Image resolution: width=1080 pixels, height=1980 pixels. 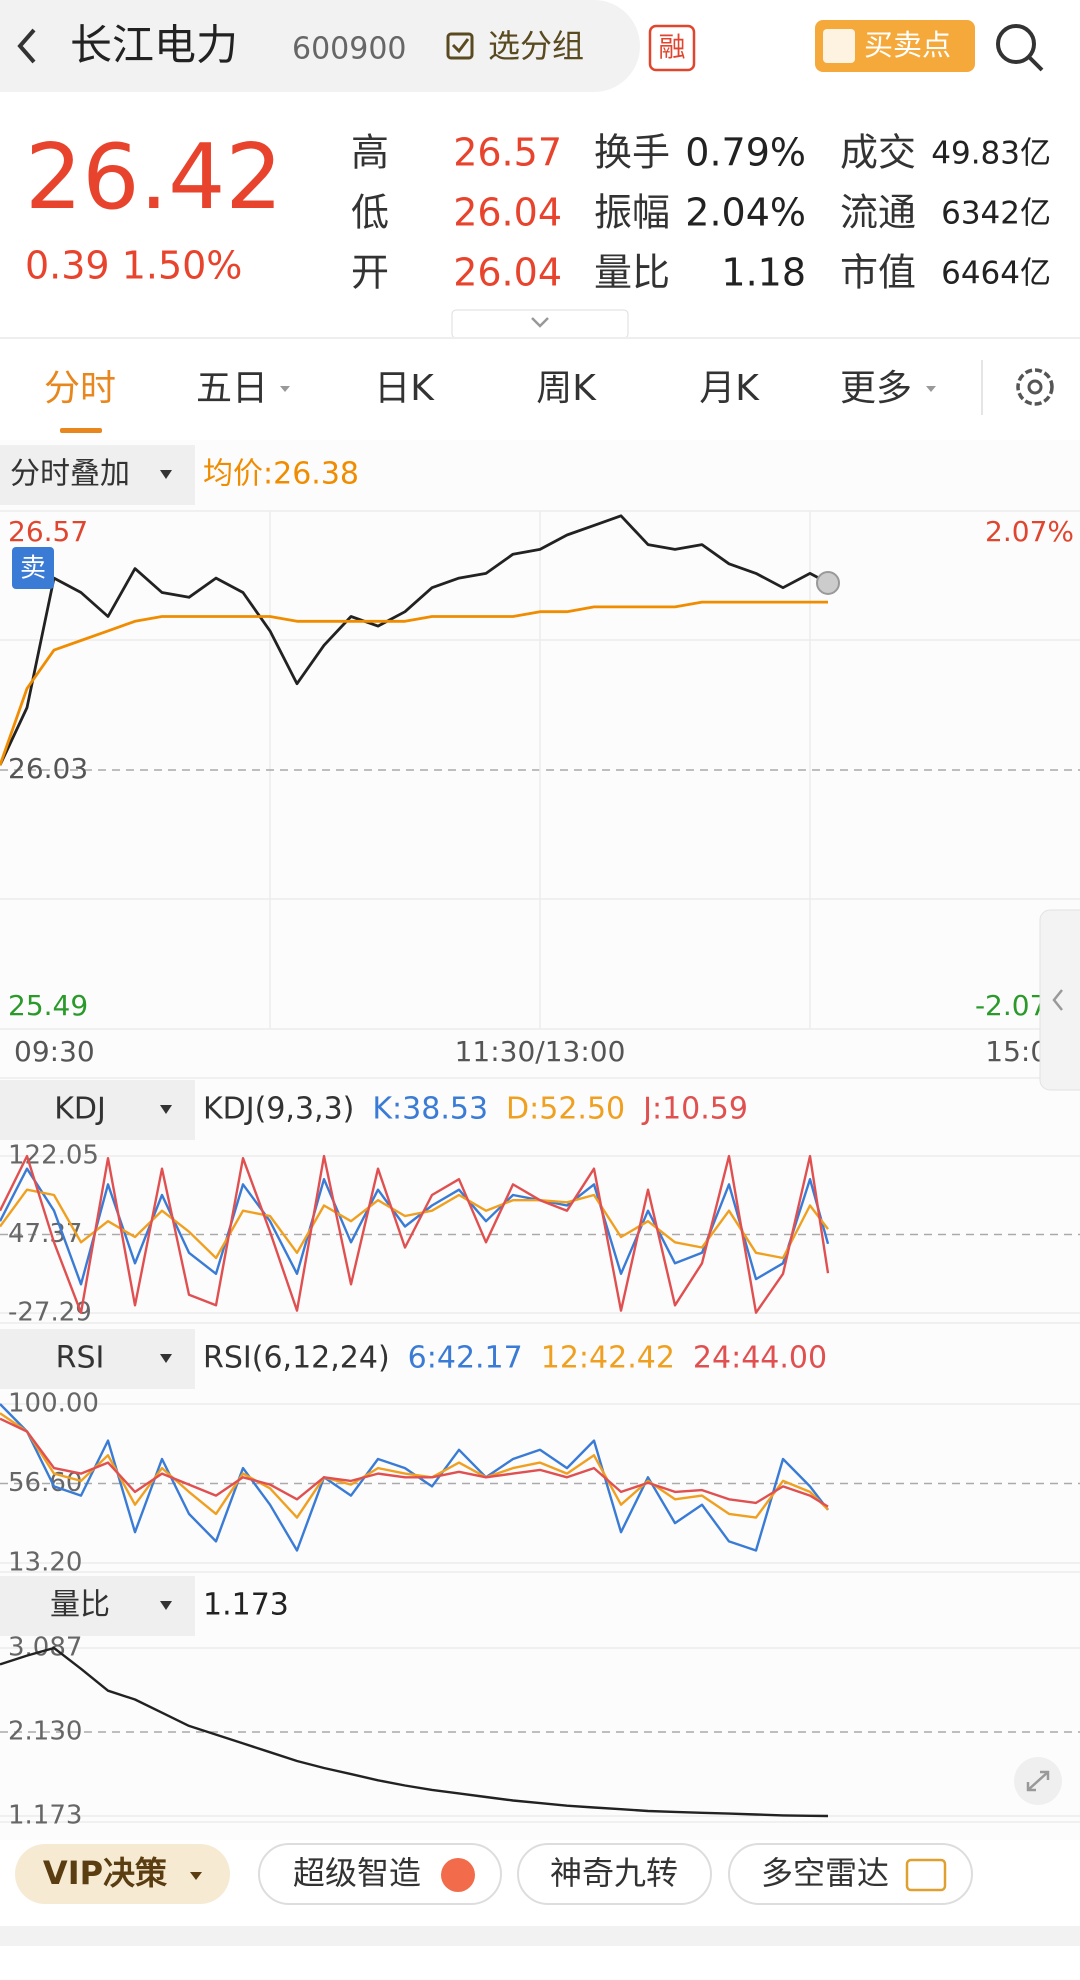 I want to click on stat-label: 换手, so click(x=632, y=153).